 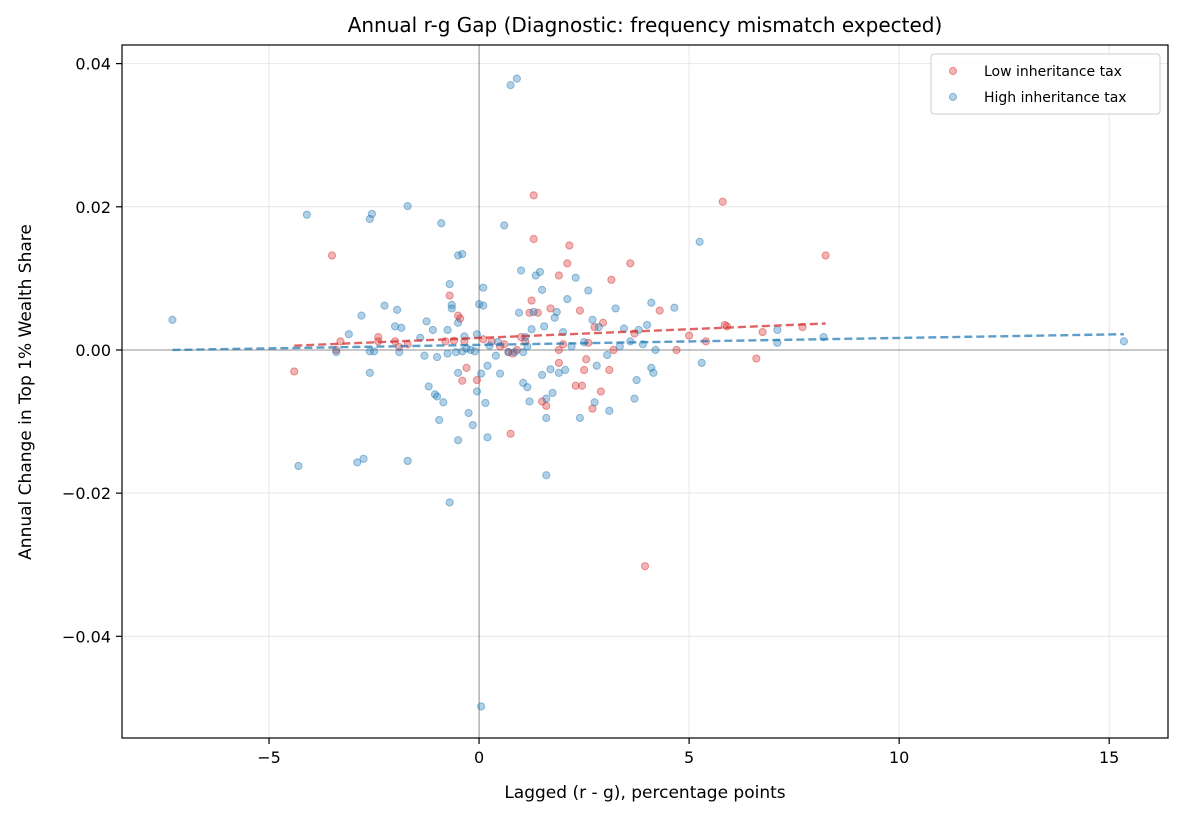 I want to click on y-tick-label: −0.04, so click(x=86, y=636).